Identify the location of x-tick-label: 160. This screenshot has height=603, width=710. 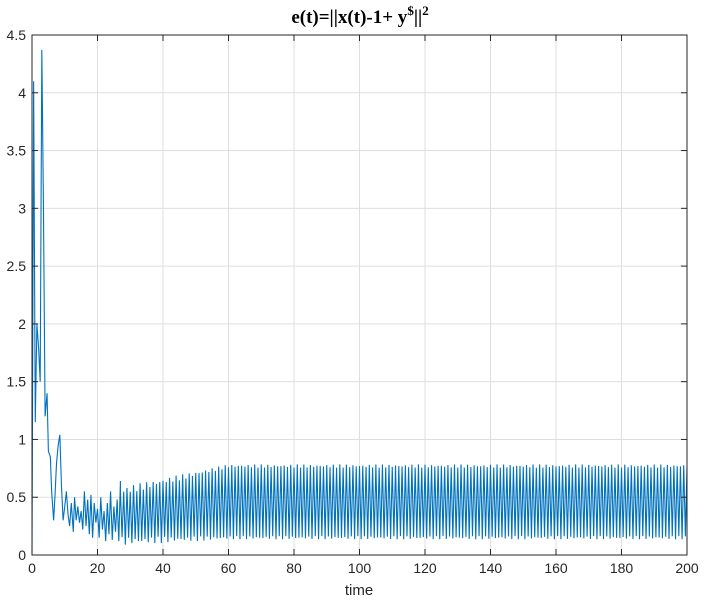
(556, 568).